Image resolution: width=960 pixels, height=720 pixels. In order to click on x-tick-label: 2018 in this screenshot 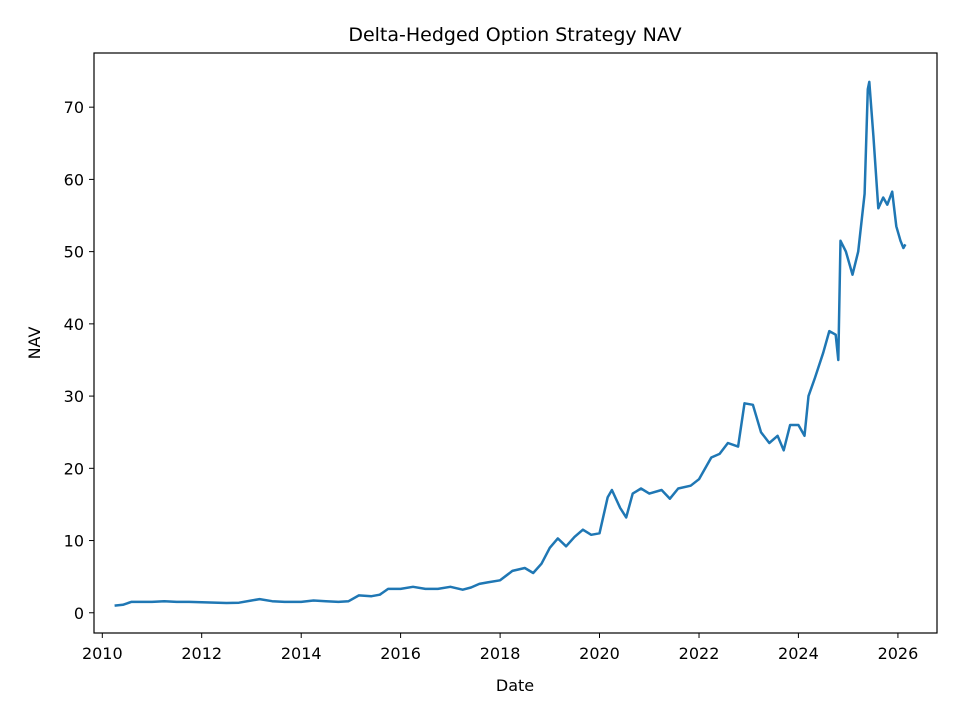, I will do `click(500, 653)`.